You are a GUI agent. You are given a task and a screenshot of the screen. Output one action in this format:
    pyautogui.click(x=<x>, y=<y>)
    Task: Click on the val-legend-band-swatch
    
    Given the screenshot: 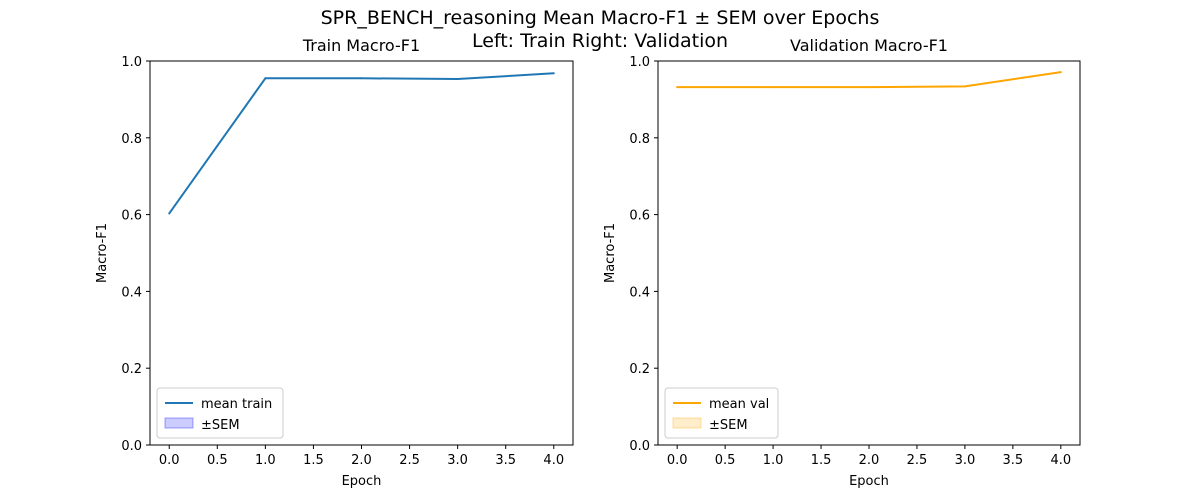 What is the action you would take?
    pyautogui.click(x=687, y=423)
    